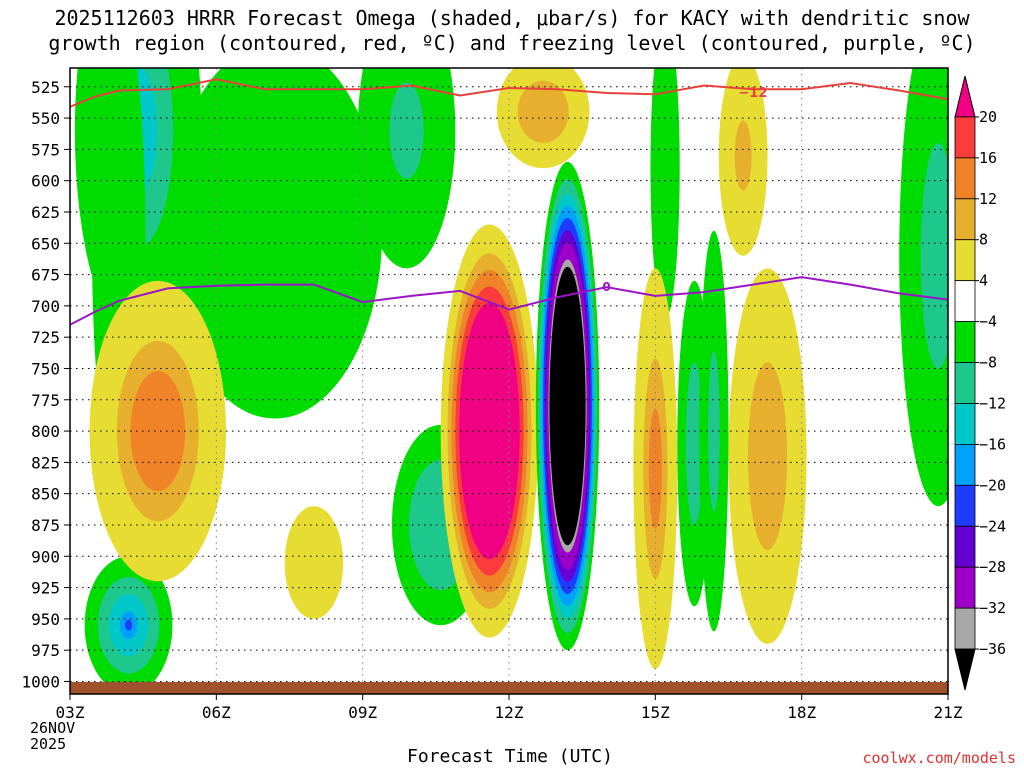 Image resolution: width=1024 pixels, height=768 pixels. Describe the element at coordinates (939, 758) in the screenshot. I see `credit-link: coolwx.com/models` at that location.